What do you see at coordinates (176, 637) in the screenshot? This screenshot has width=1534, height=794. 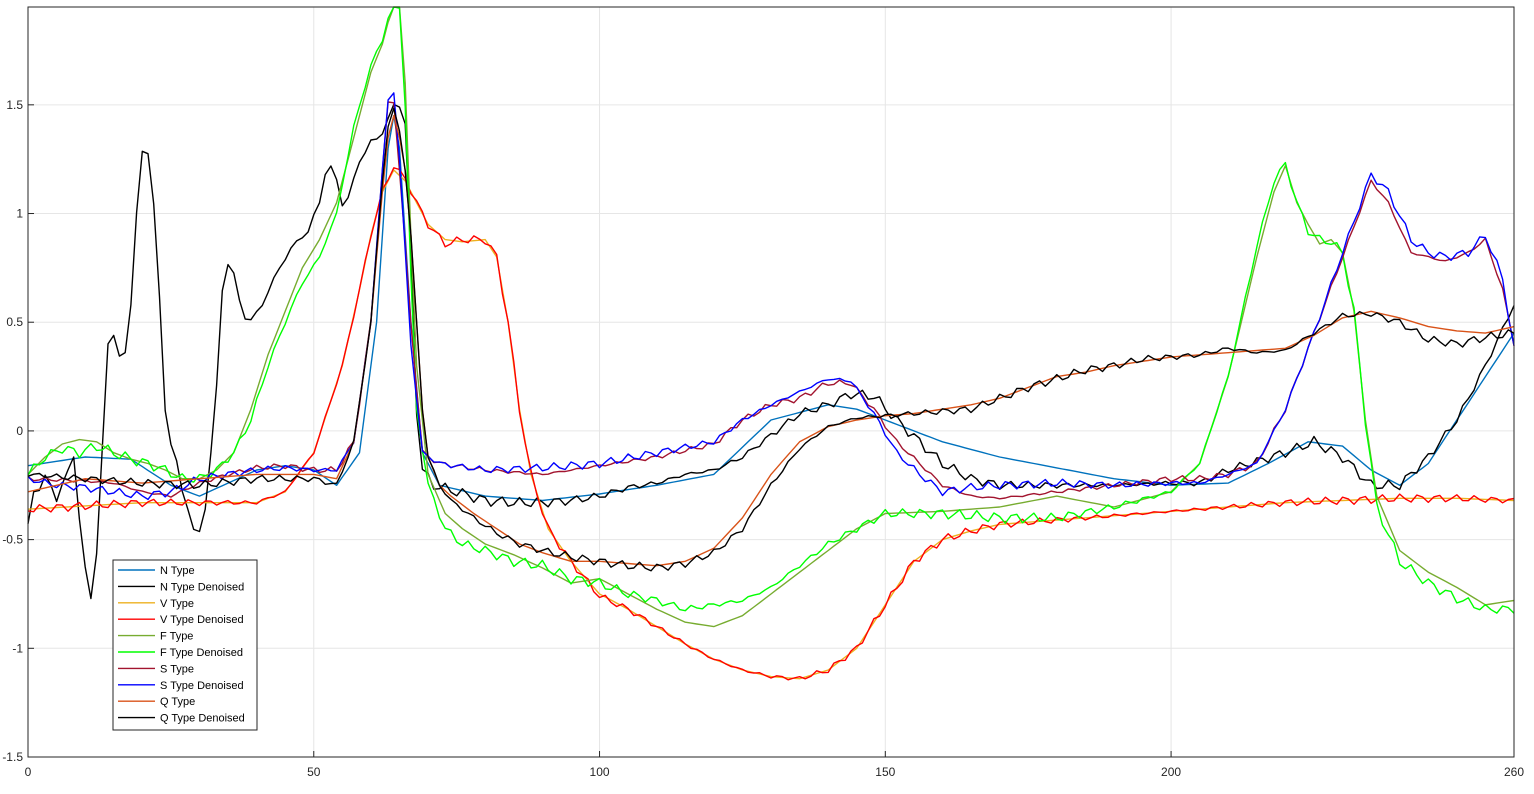 I see `legend-label: F Type` at bounding box center [176, 637].